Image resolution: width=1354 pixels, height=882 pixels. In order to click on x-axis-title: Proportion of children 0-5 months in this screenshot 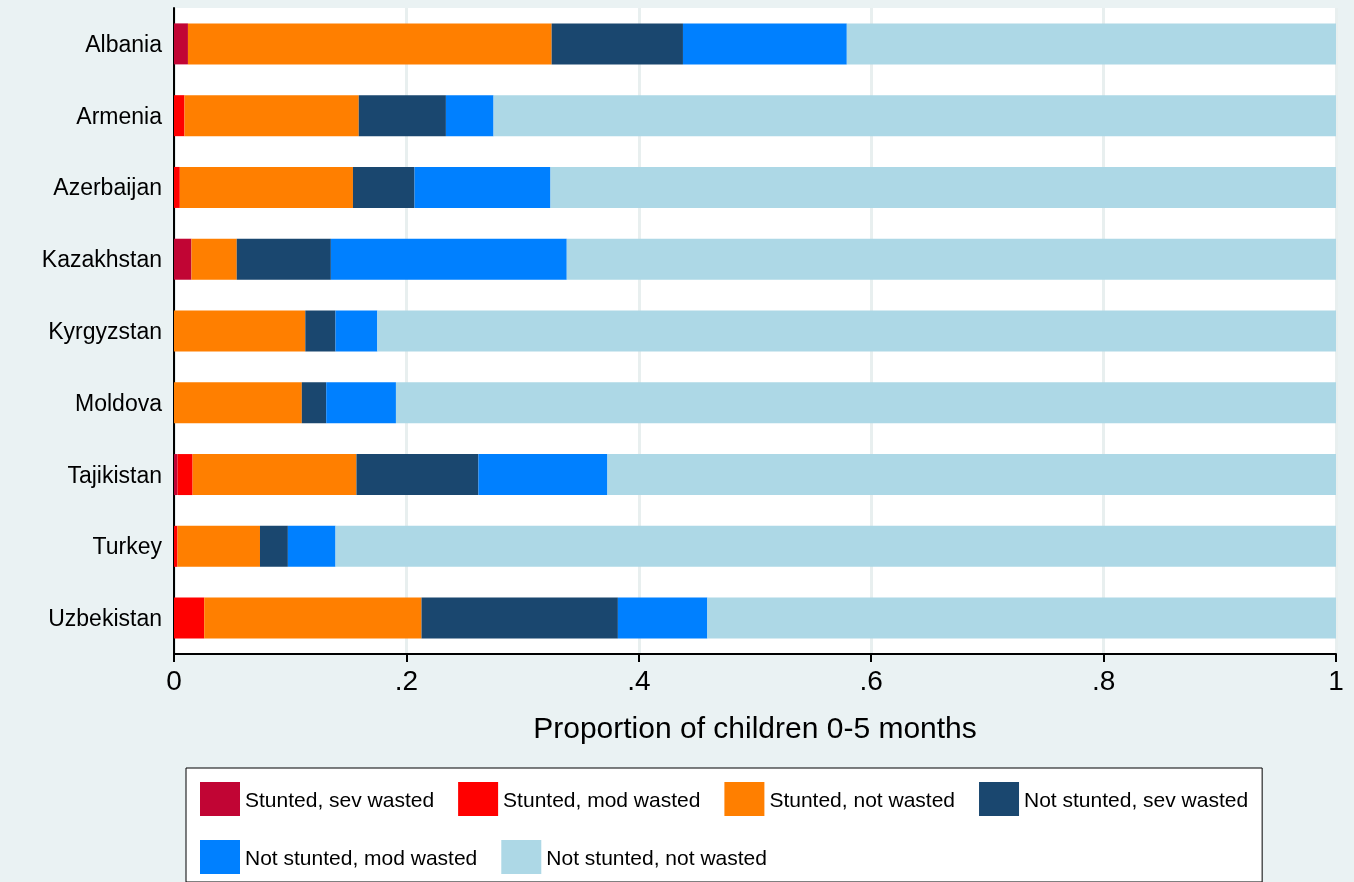, I will do `click(755, 727)`.